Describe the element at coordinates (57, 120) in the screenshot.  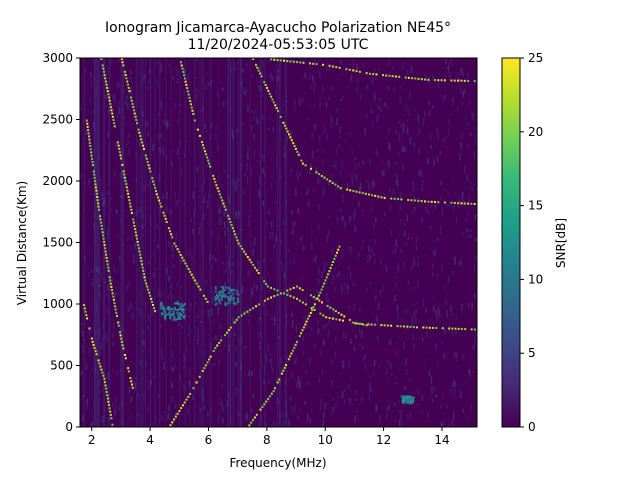
I see `y-tick-label: 2500` at that location.